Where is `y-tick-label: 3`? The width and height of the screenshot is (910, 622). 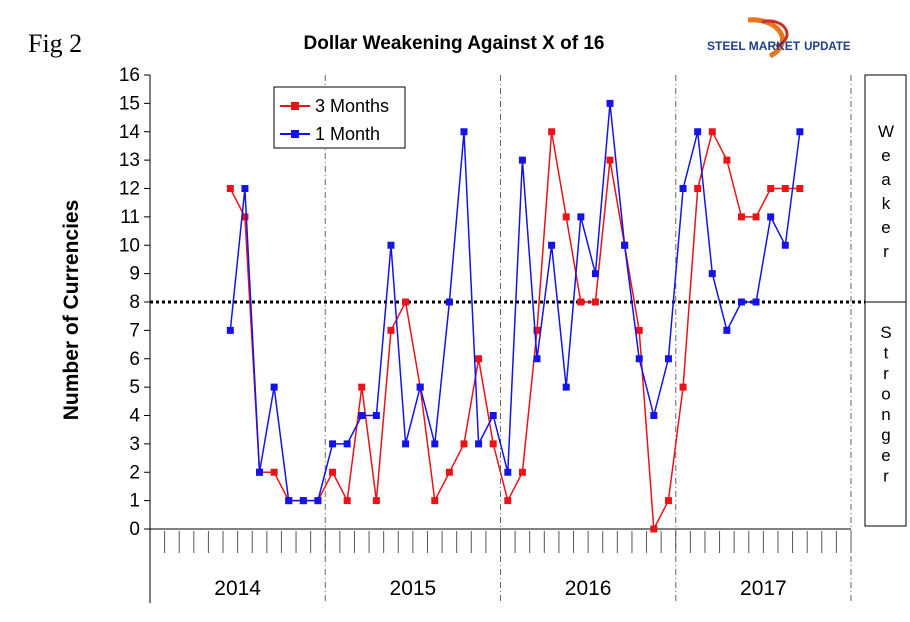 y-tick-label: 3 is located at coordinates (134, 444).